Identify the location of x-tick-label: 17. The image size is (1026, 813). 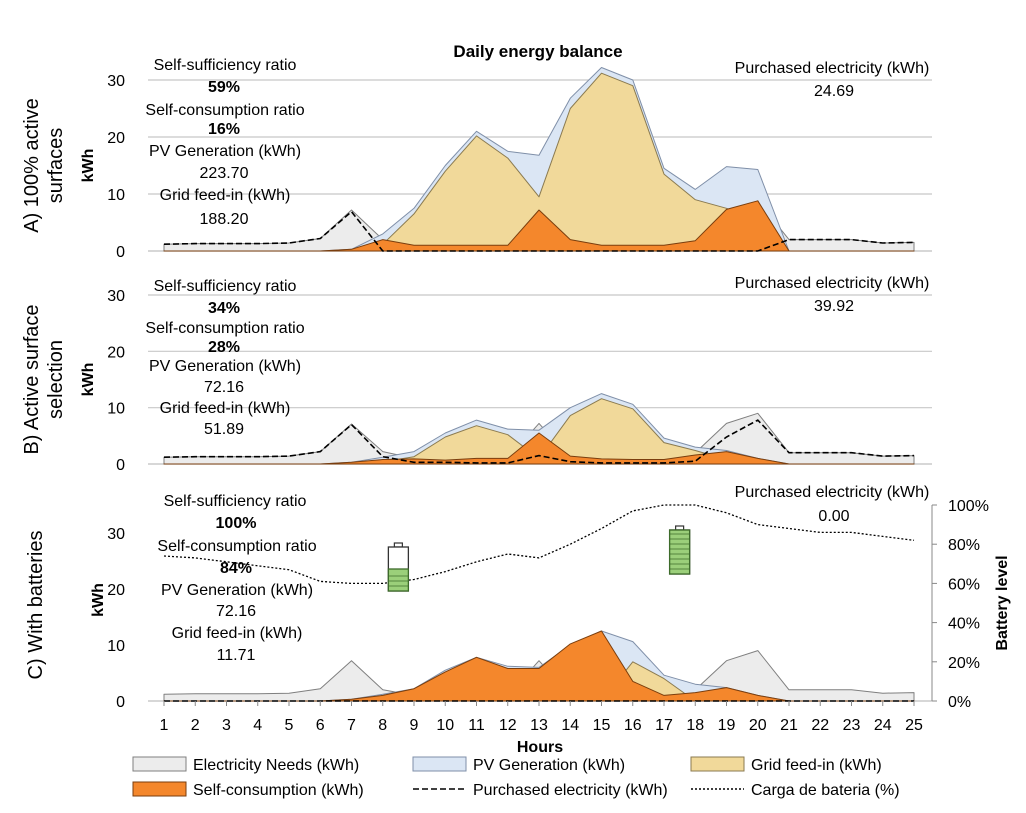
(664, 725).